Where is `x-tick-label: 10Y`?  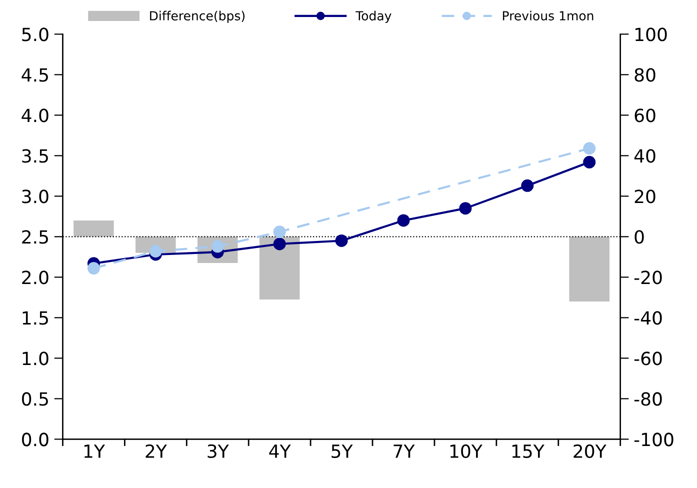
x-tick-label: 10Y is located at coordinates (466, 451).